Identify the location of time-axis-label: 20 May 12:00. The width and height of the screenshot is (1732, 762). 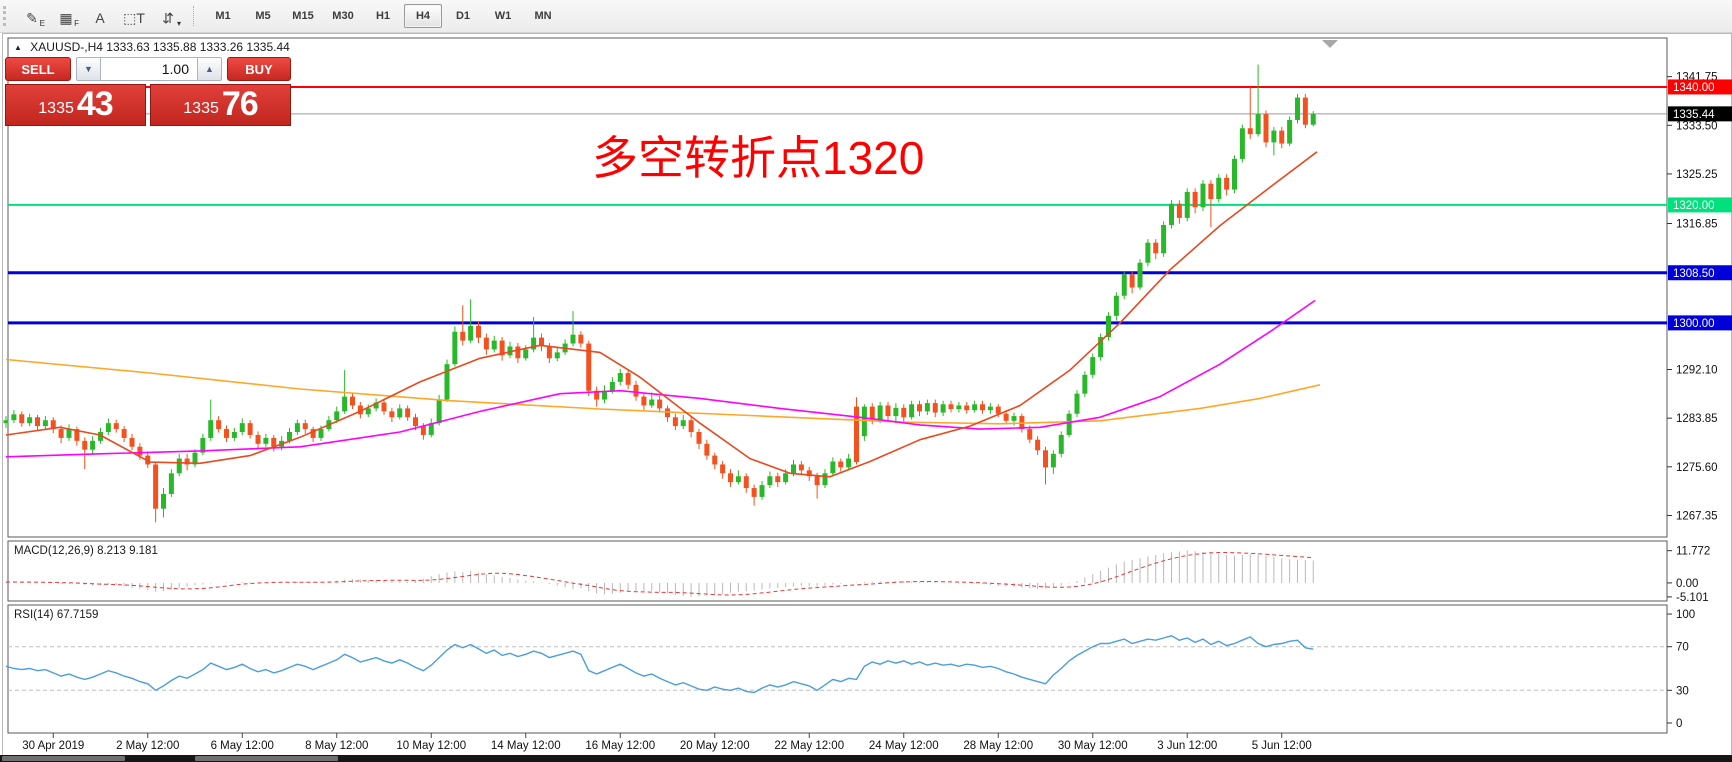
(715, 746).